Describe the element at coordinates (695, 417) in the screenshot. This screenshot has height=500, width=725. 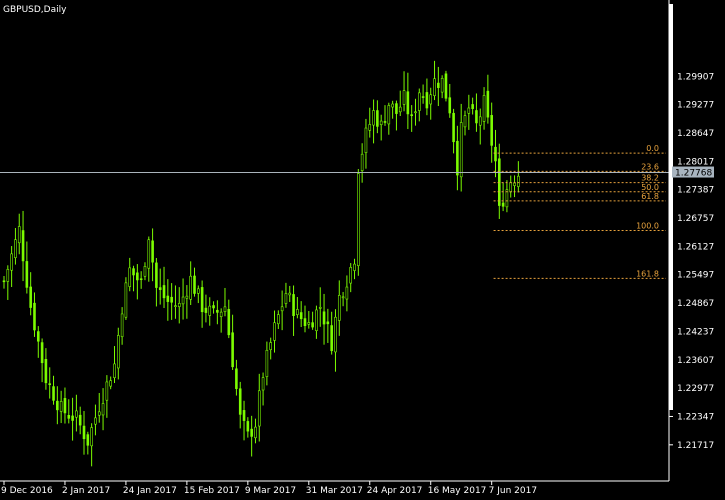
I see `y-tick-label: 1.22347` at that location.